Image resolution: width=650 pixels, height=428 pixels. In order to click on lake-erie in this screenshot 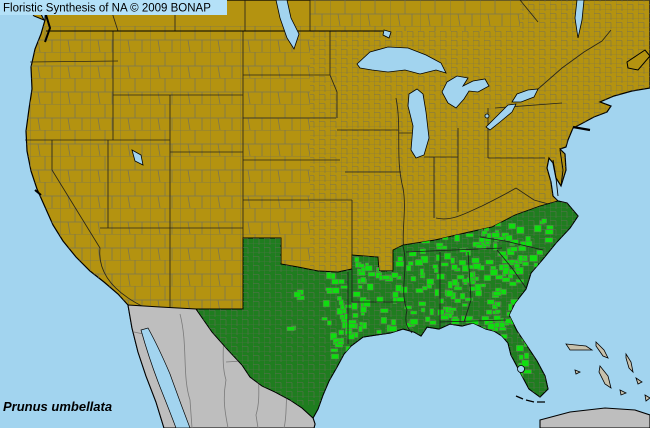, I will do `click(501, 117)`.